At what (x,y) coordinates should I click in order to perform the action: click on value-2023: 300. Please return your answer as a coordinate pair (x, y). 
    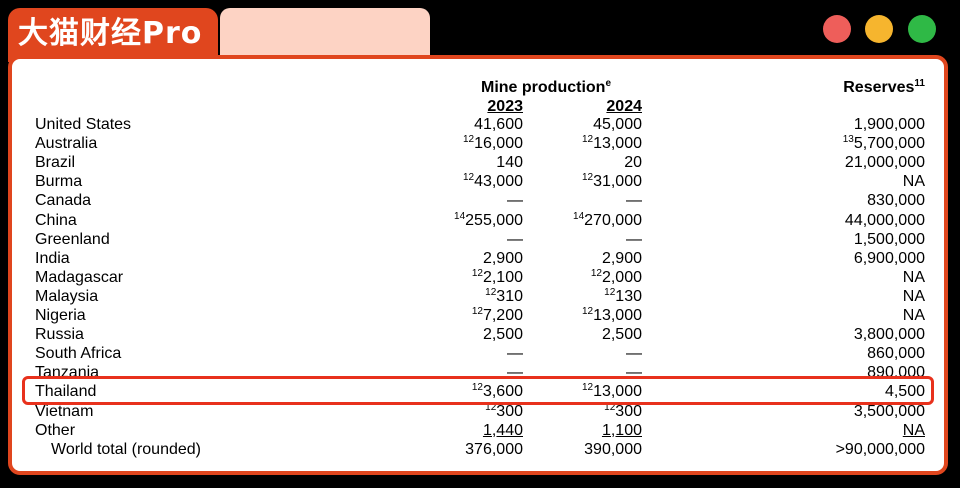
    Looking at the image, I should click on (509, 411).